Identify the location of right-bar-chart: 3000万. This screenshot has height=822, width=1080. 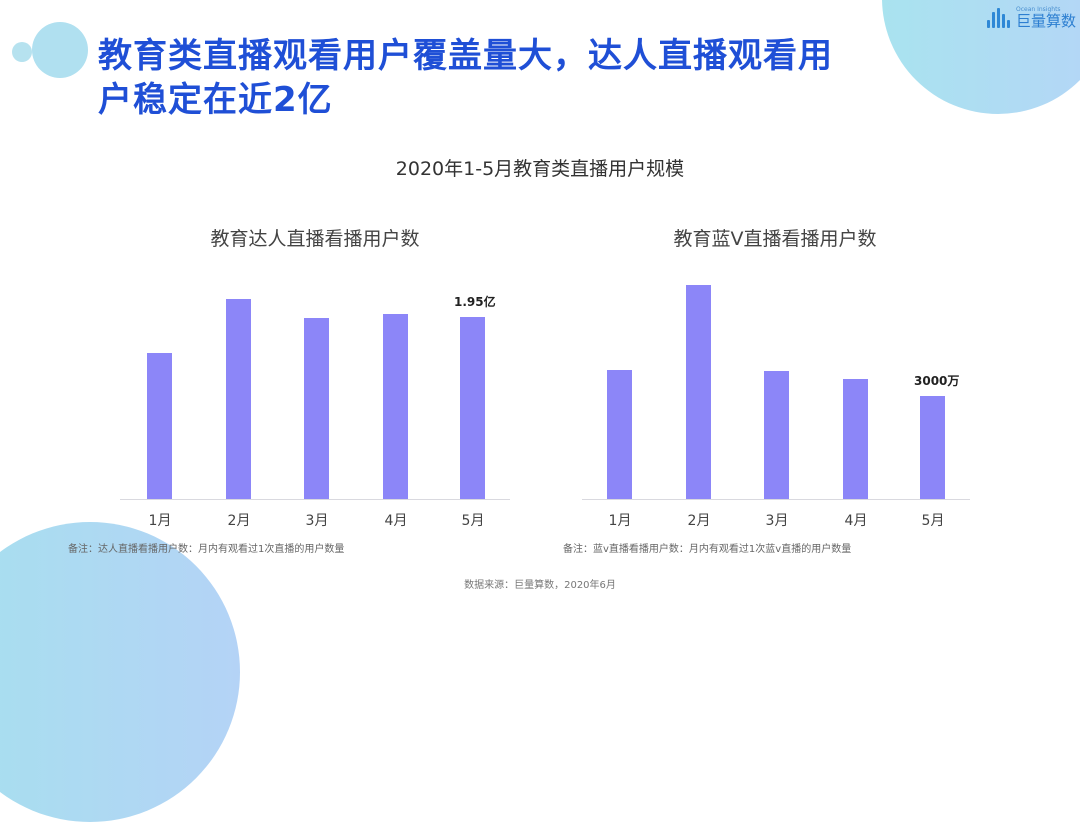
(776, 385).